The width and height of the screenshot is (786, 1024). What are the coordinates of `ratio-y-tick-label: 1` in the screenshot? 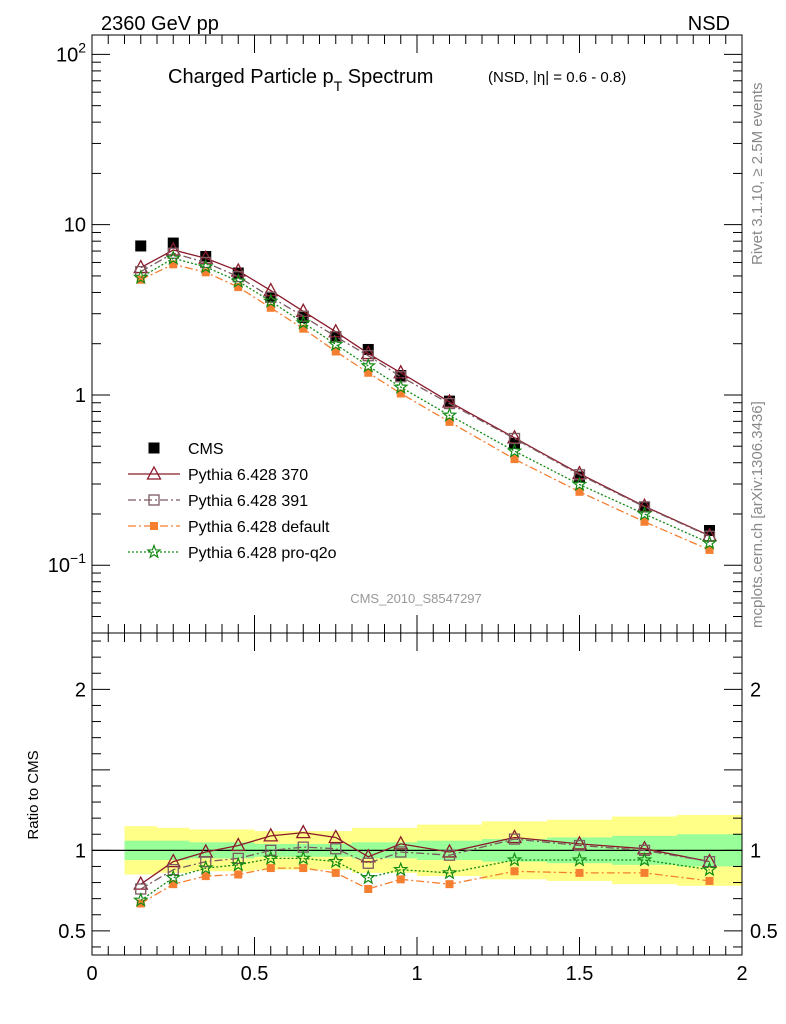 It's located at (80, 851).